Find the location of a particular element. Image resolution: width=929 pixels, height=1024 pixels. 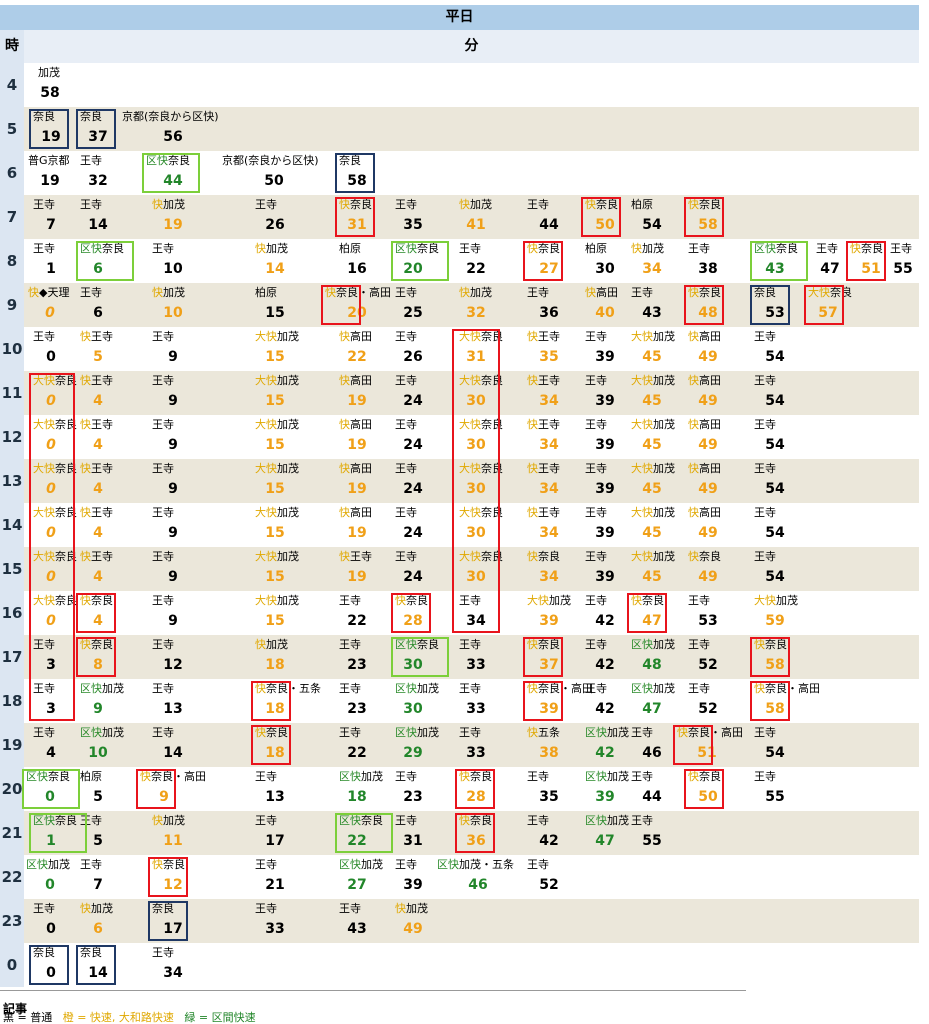

departure-minute: 19 is located at coordinates (357, 401).